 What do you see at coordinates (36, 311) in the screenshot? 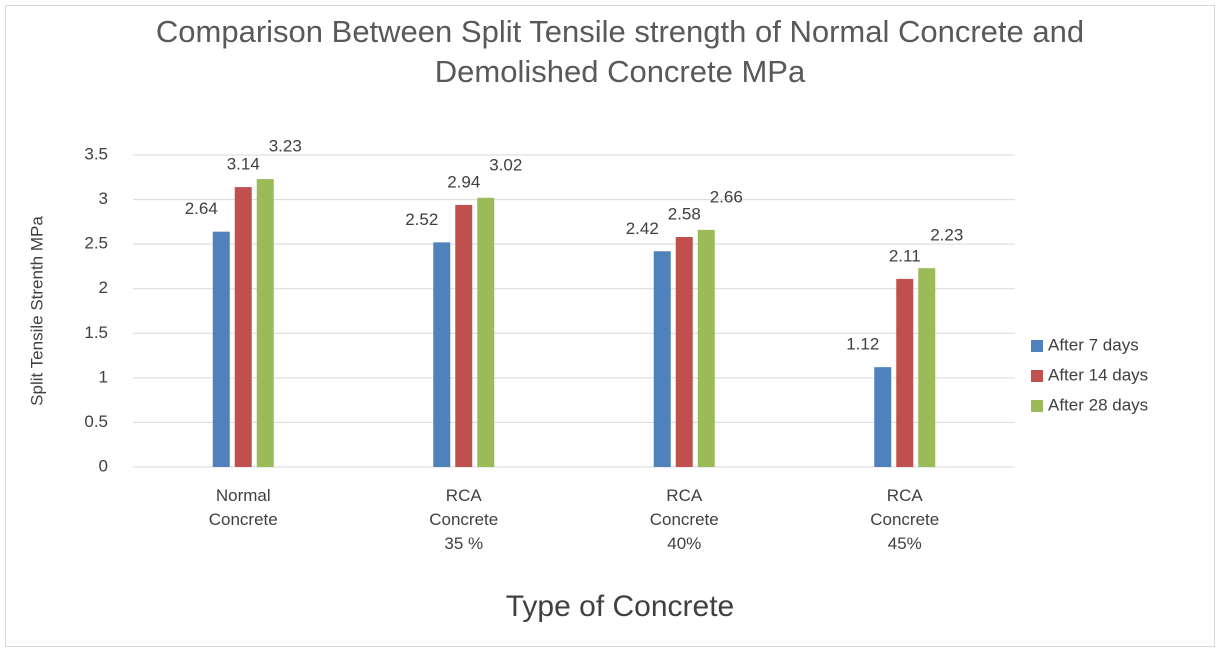
I see `y-axis-title: Split Tensile Strenth MPa` at bounding box center [36, 311].